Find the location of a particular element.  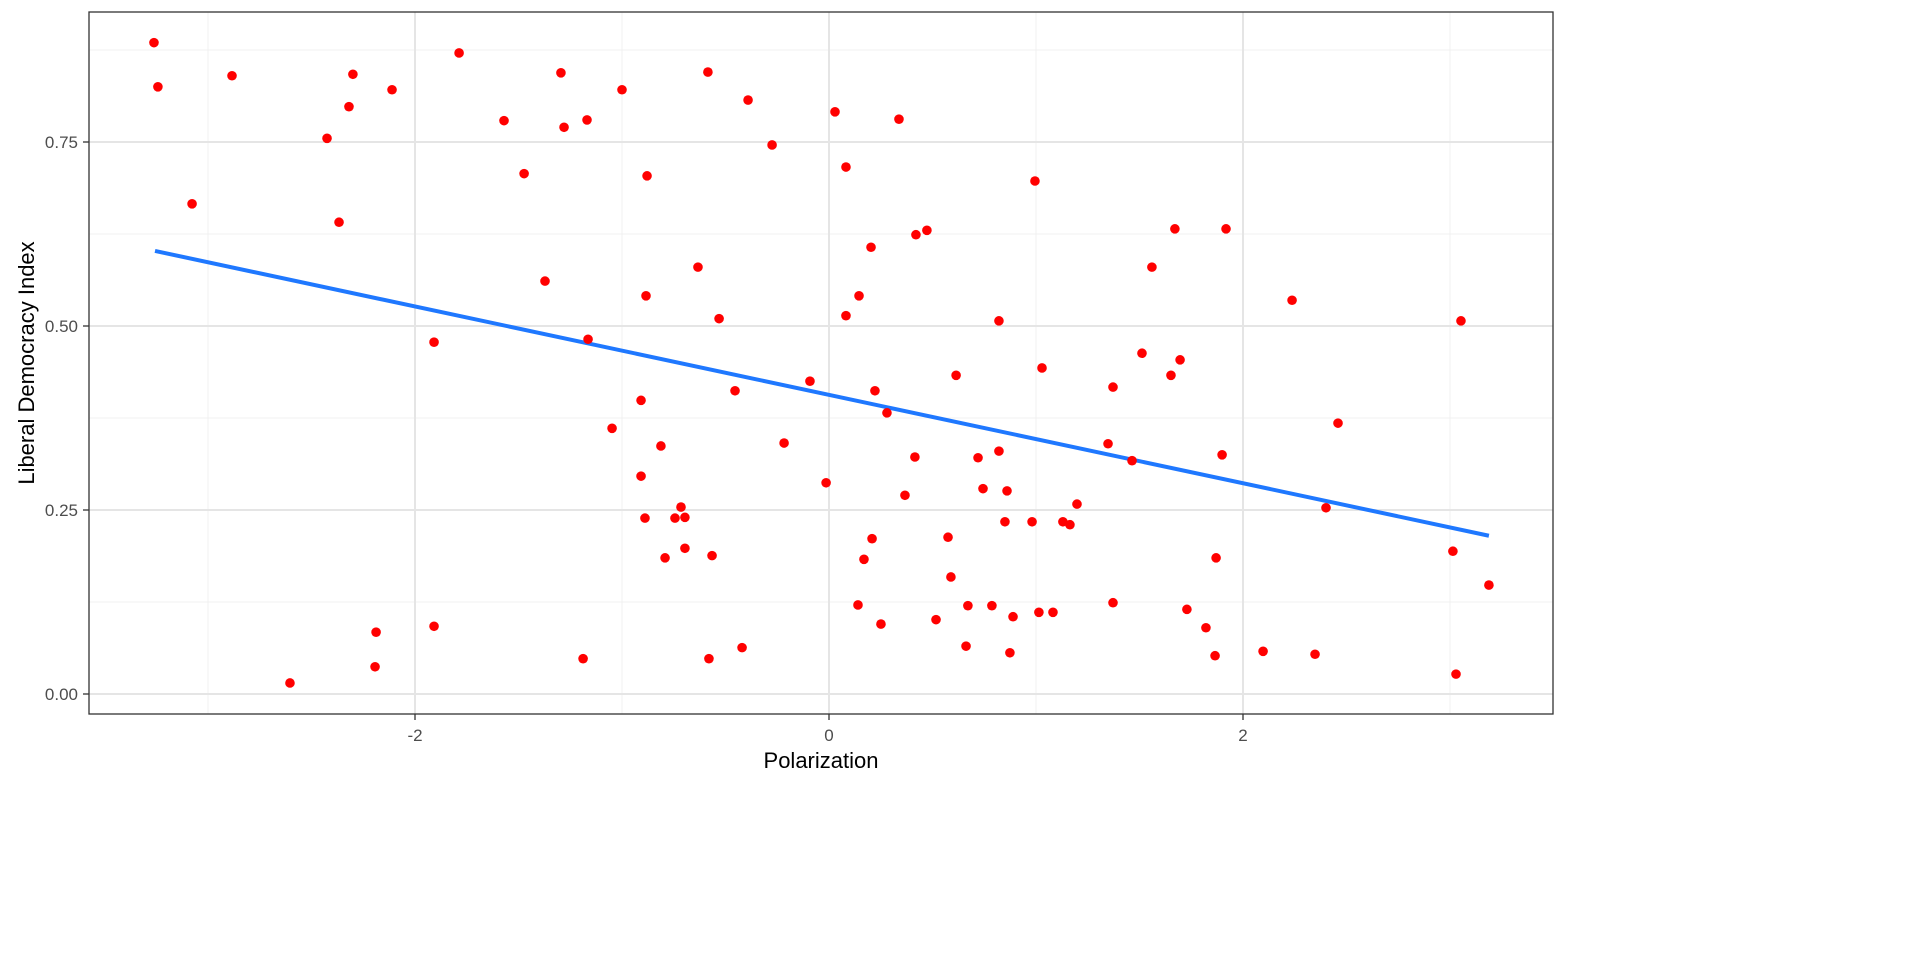

y-tick-label: 0.75 is located at coordinates (61, 142).